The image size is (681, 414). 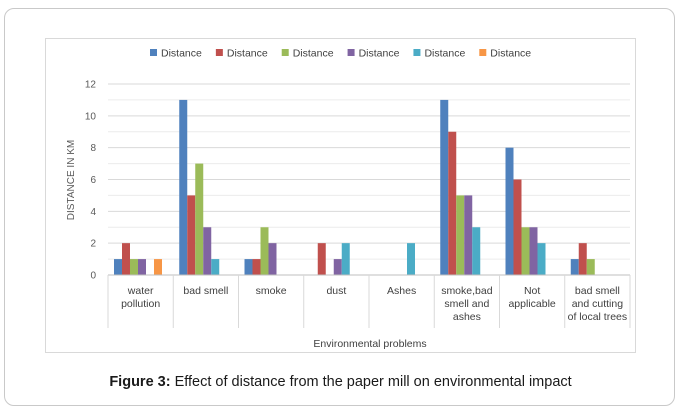 What do you see at coordinates (369, 344) in the screenshot?
I see `x-axis-title: Environmental problems` at bounding box center [369, 344].